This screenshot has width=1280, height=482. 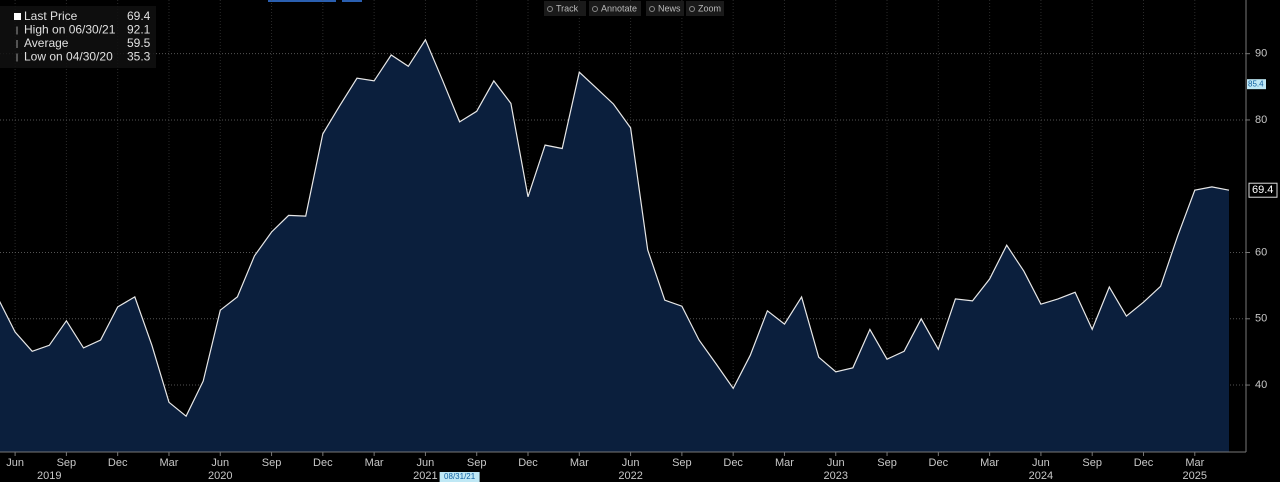 What do you see at coordinates (709, 8) in the screenshot?
I see `toolbar-label: Zoom` at bounding box center [709, 8].